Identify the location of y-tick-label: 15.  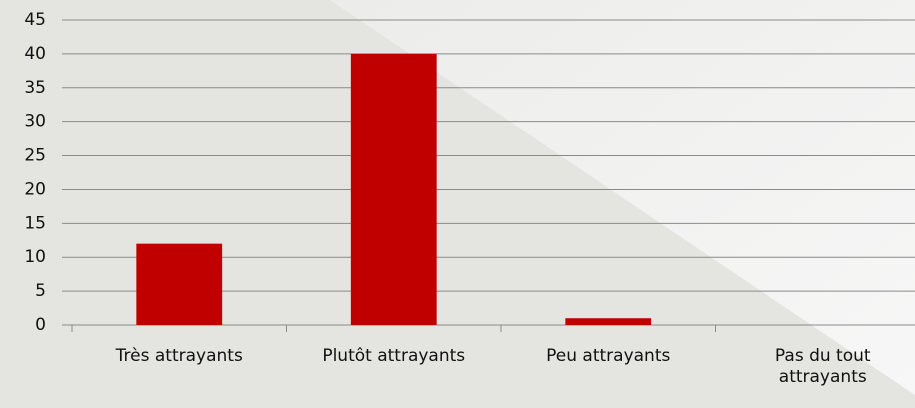
(35, 223).